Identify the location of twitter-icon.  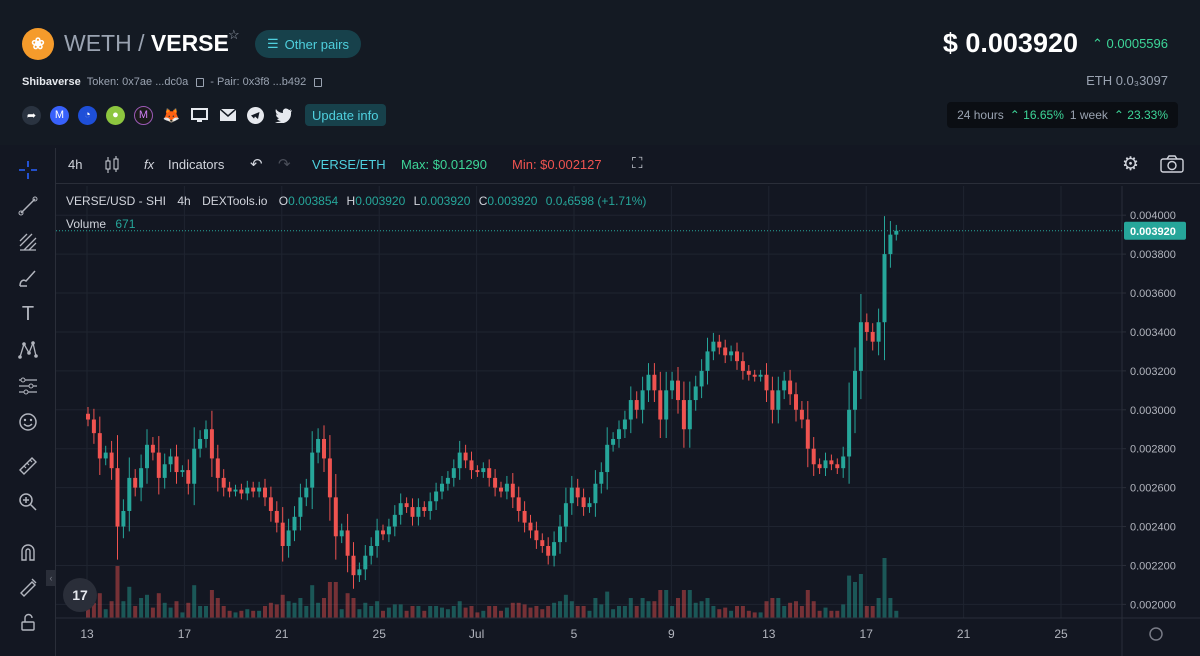
(283, 115).